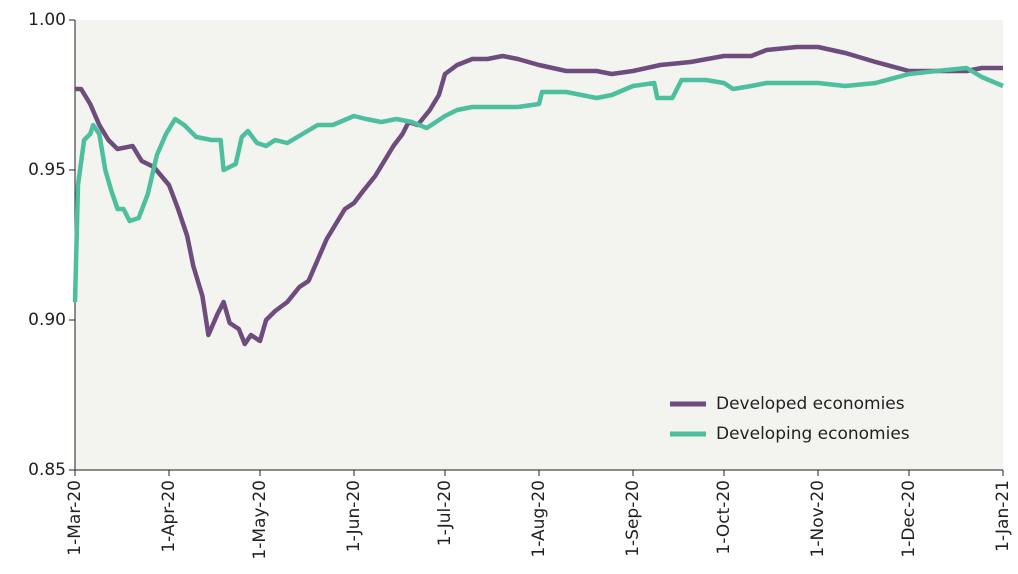  I want to click on x-tick-label: 1-May-20, so click(260, 520).